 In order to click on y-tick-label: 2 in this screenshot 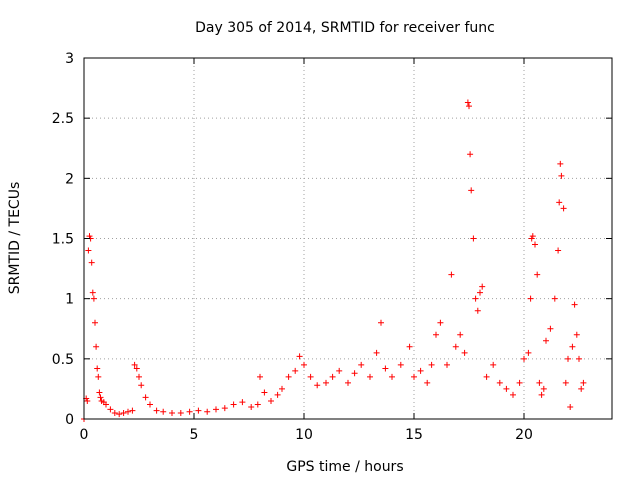, I will do `click(69, 179)`.